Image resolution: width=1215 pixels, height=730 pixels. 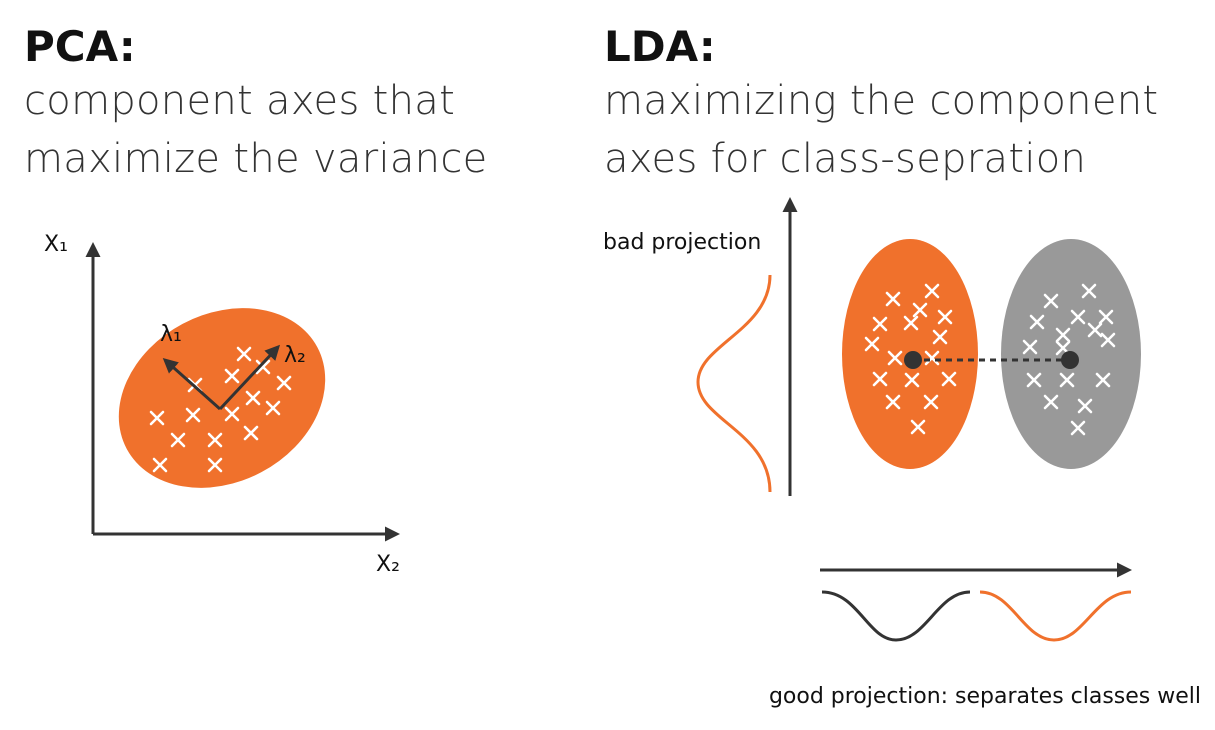 What do you see at coordinates (845, 159) in the screenshot?
I see `lda-subtitle-line2: axes for class-sepration` at bounding box center [845, 159].